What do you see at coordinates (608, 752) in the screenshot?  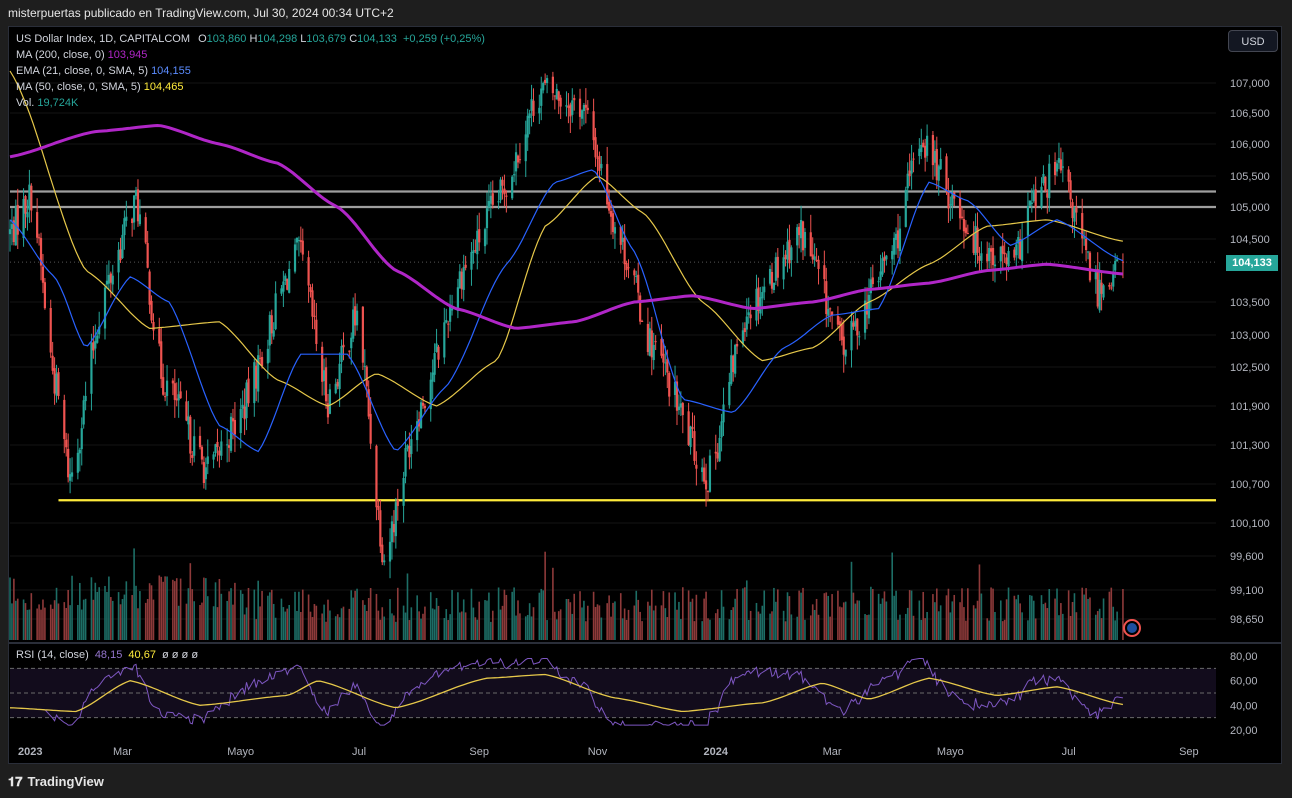 I see `time-axis: 2023 Mar Mayo Jul Sep Nov 2024 Mar Mayo Jul Sep` at bounding box center [608, 752].